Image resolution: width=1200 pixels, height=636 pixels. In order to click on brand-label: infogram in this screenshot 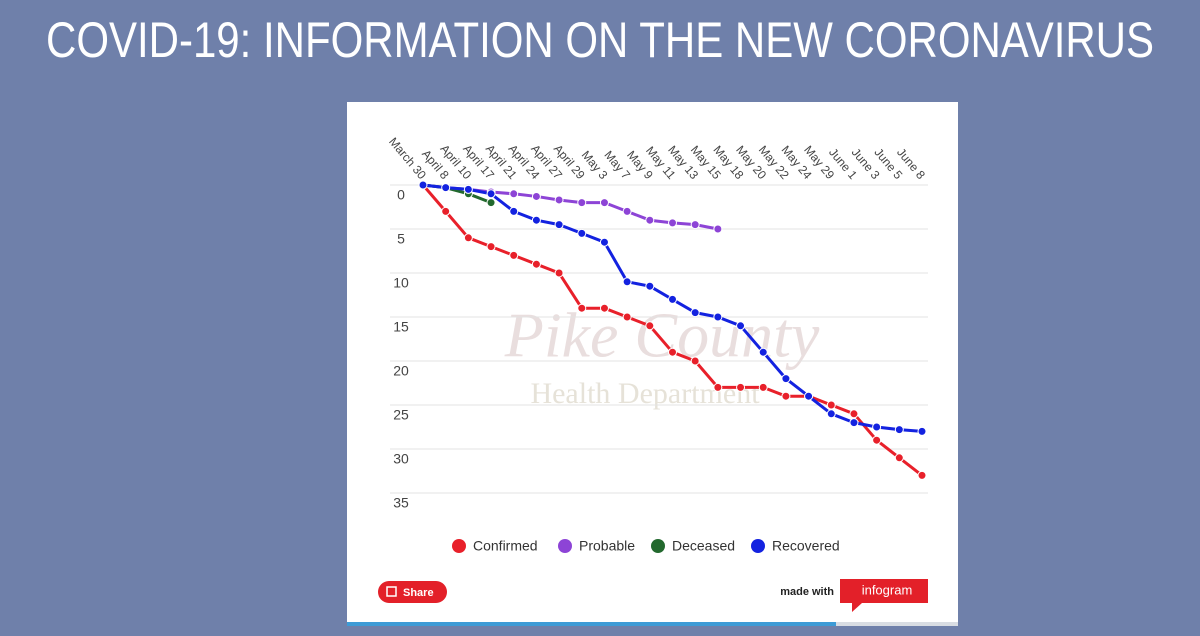, I will do `click(887, 589)`.